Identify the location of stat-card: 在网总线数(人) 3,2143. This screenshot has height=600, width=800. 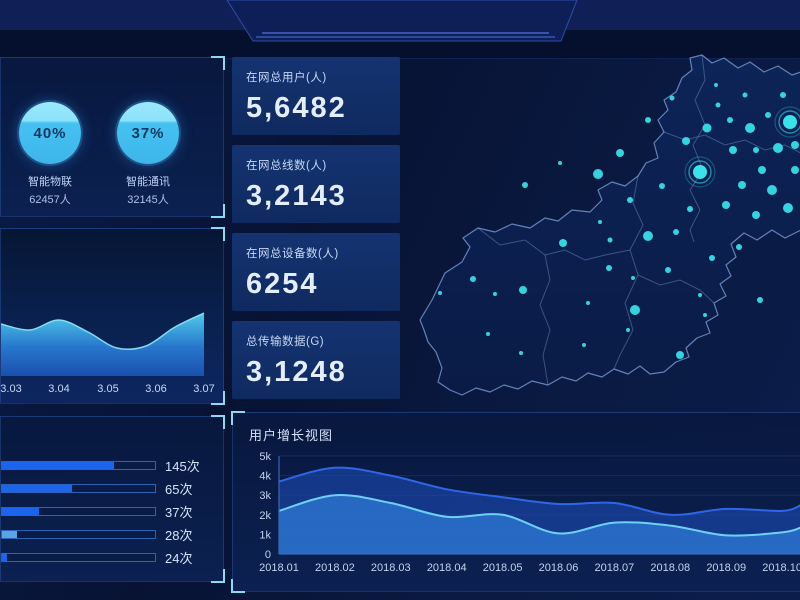
(316, 184).